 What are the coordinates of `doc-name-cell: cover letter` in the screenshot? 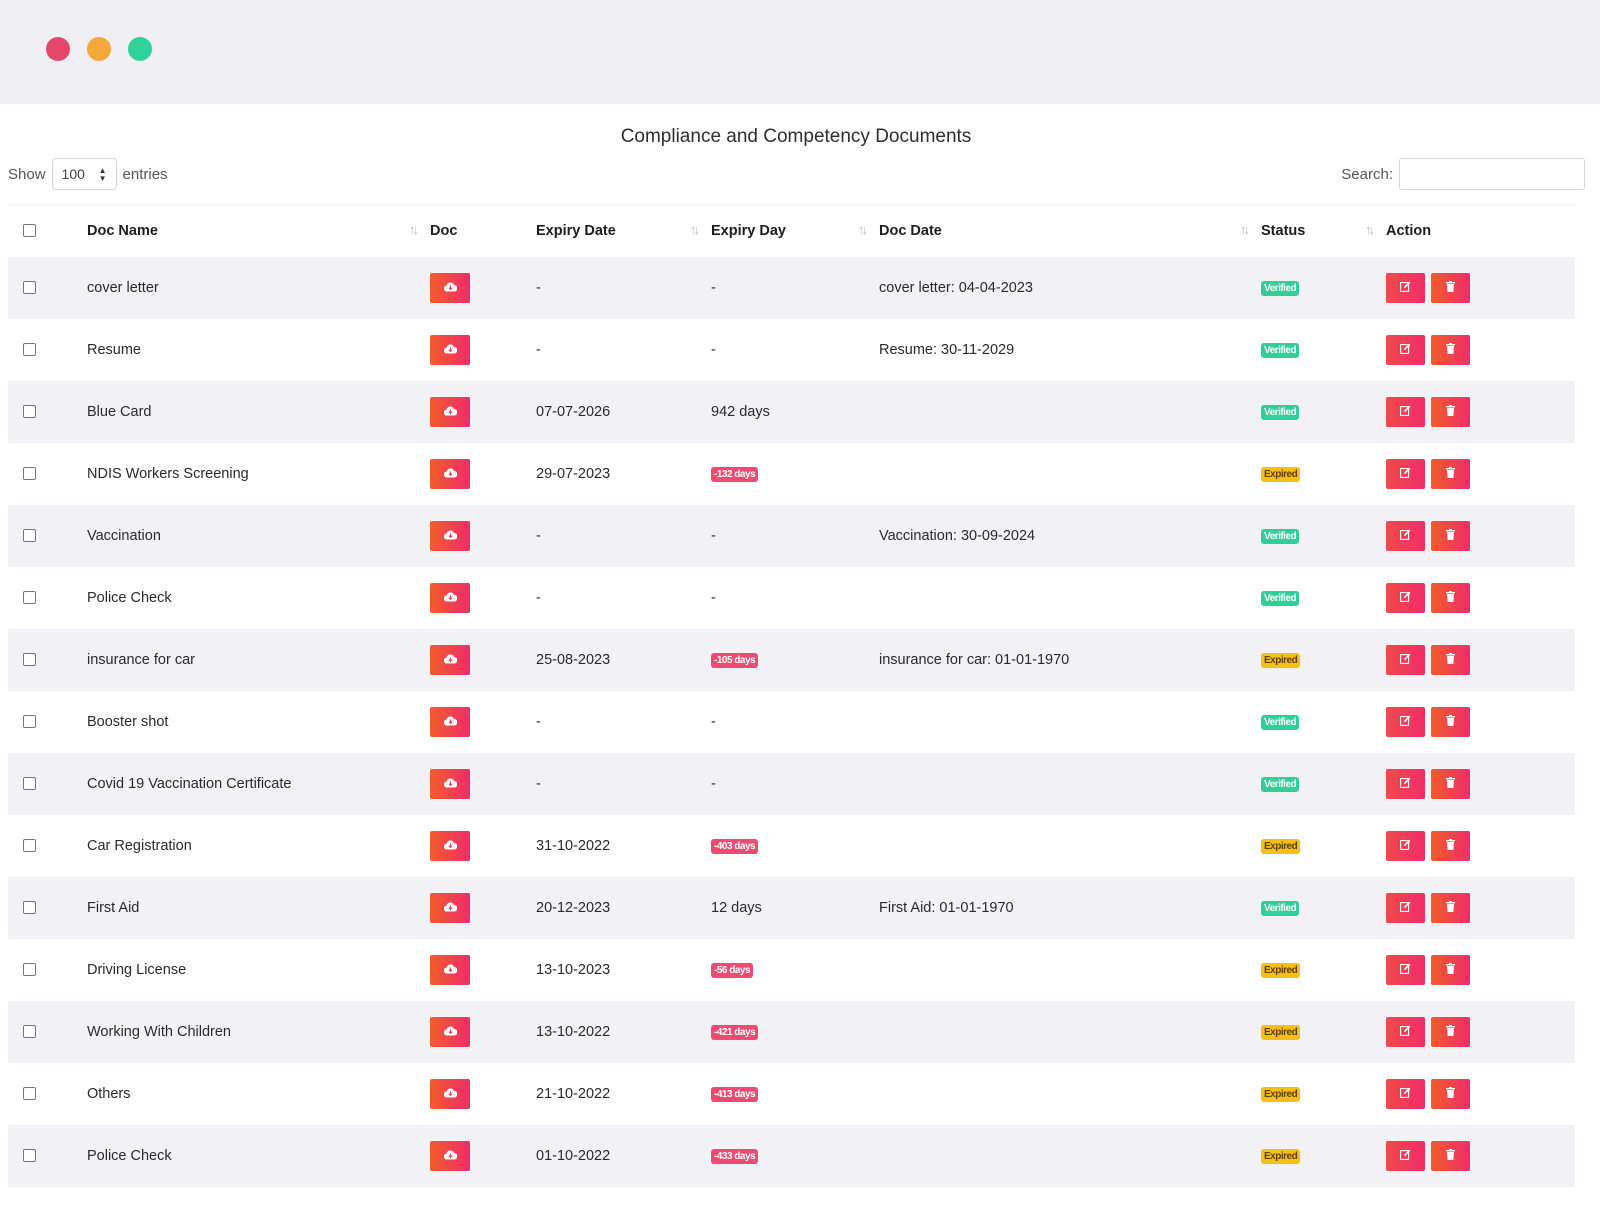 It's located at (123, 287).